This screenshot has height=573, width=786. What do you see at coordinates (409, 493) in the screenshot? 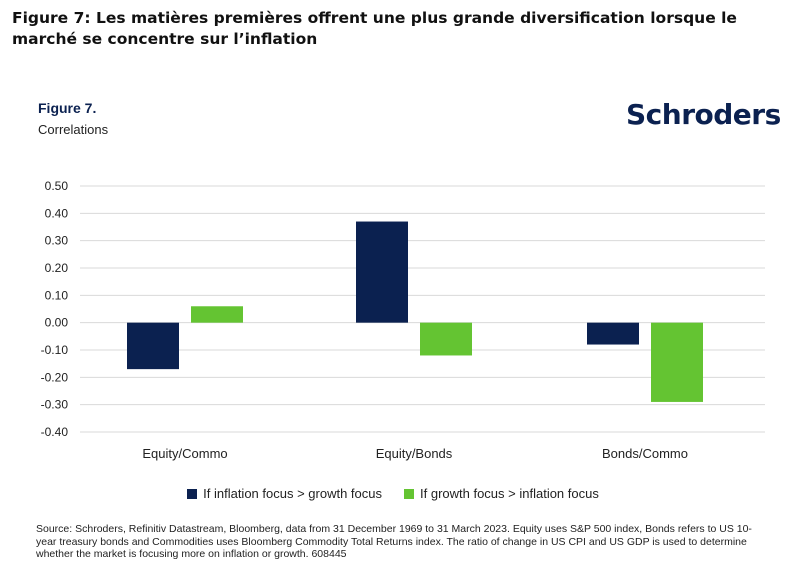
I see `legend-swatch-growth` at bounding box center [409, 493].